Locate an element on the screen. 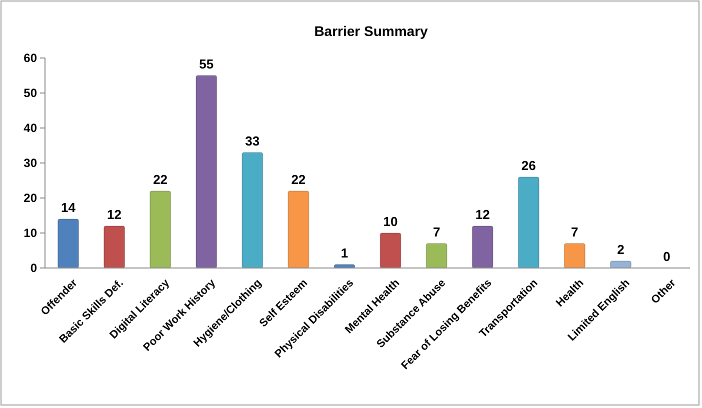 This screenshot has width=702, height=408. y-tick-label: 60 is located at coordinates (31, 58).